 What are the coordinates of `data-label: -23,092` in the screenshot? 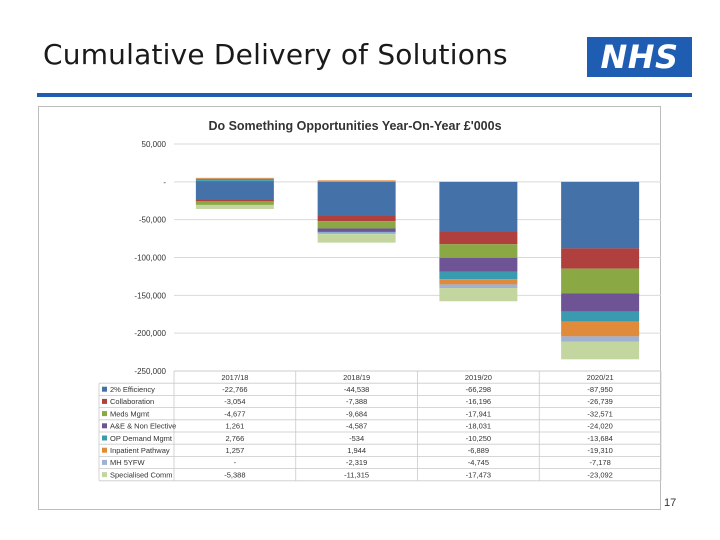 It's located at (599, 474).